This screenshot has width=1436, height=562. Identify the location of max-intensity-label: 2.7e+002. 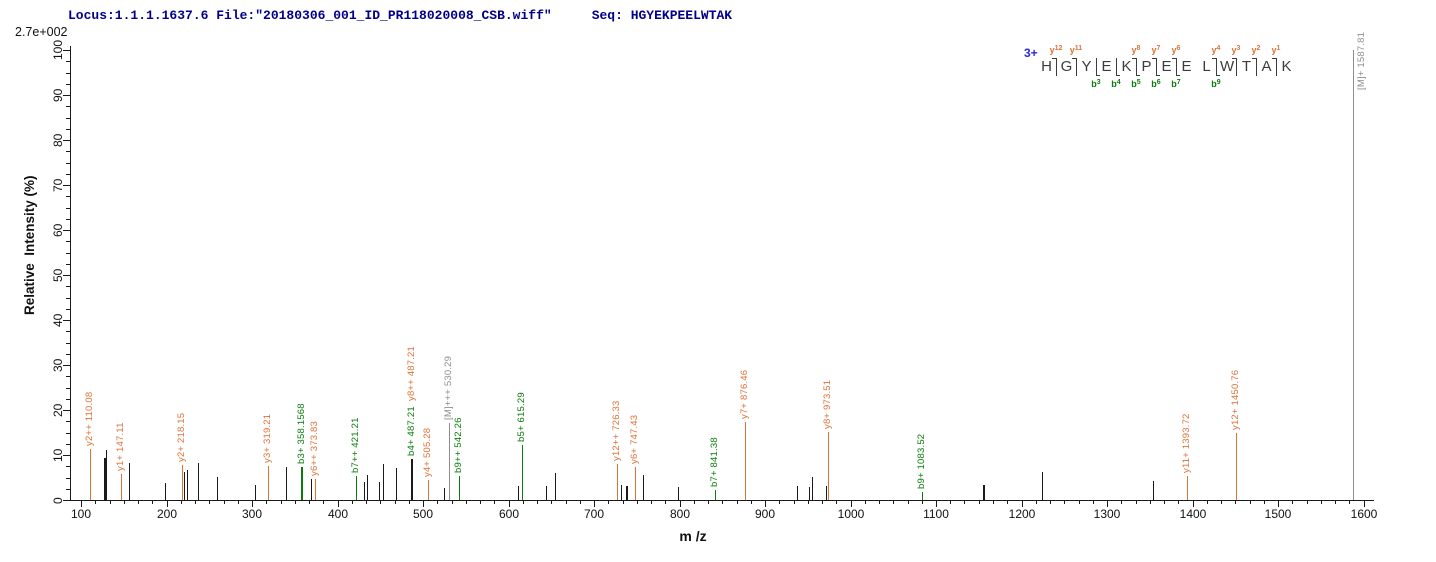
(41, 32).